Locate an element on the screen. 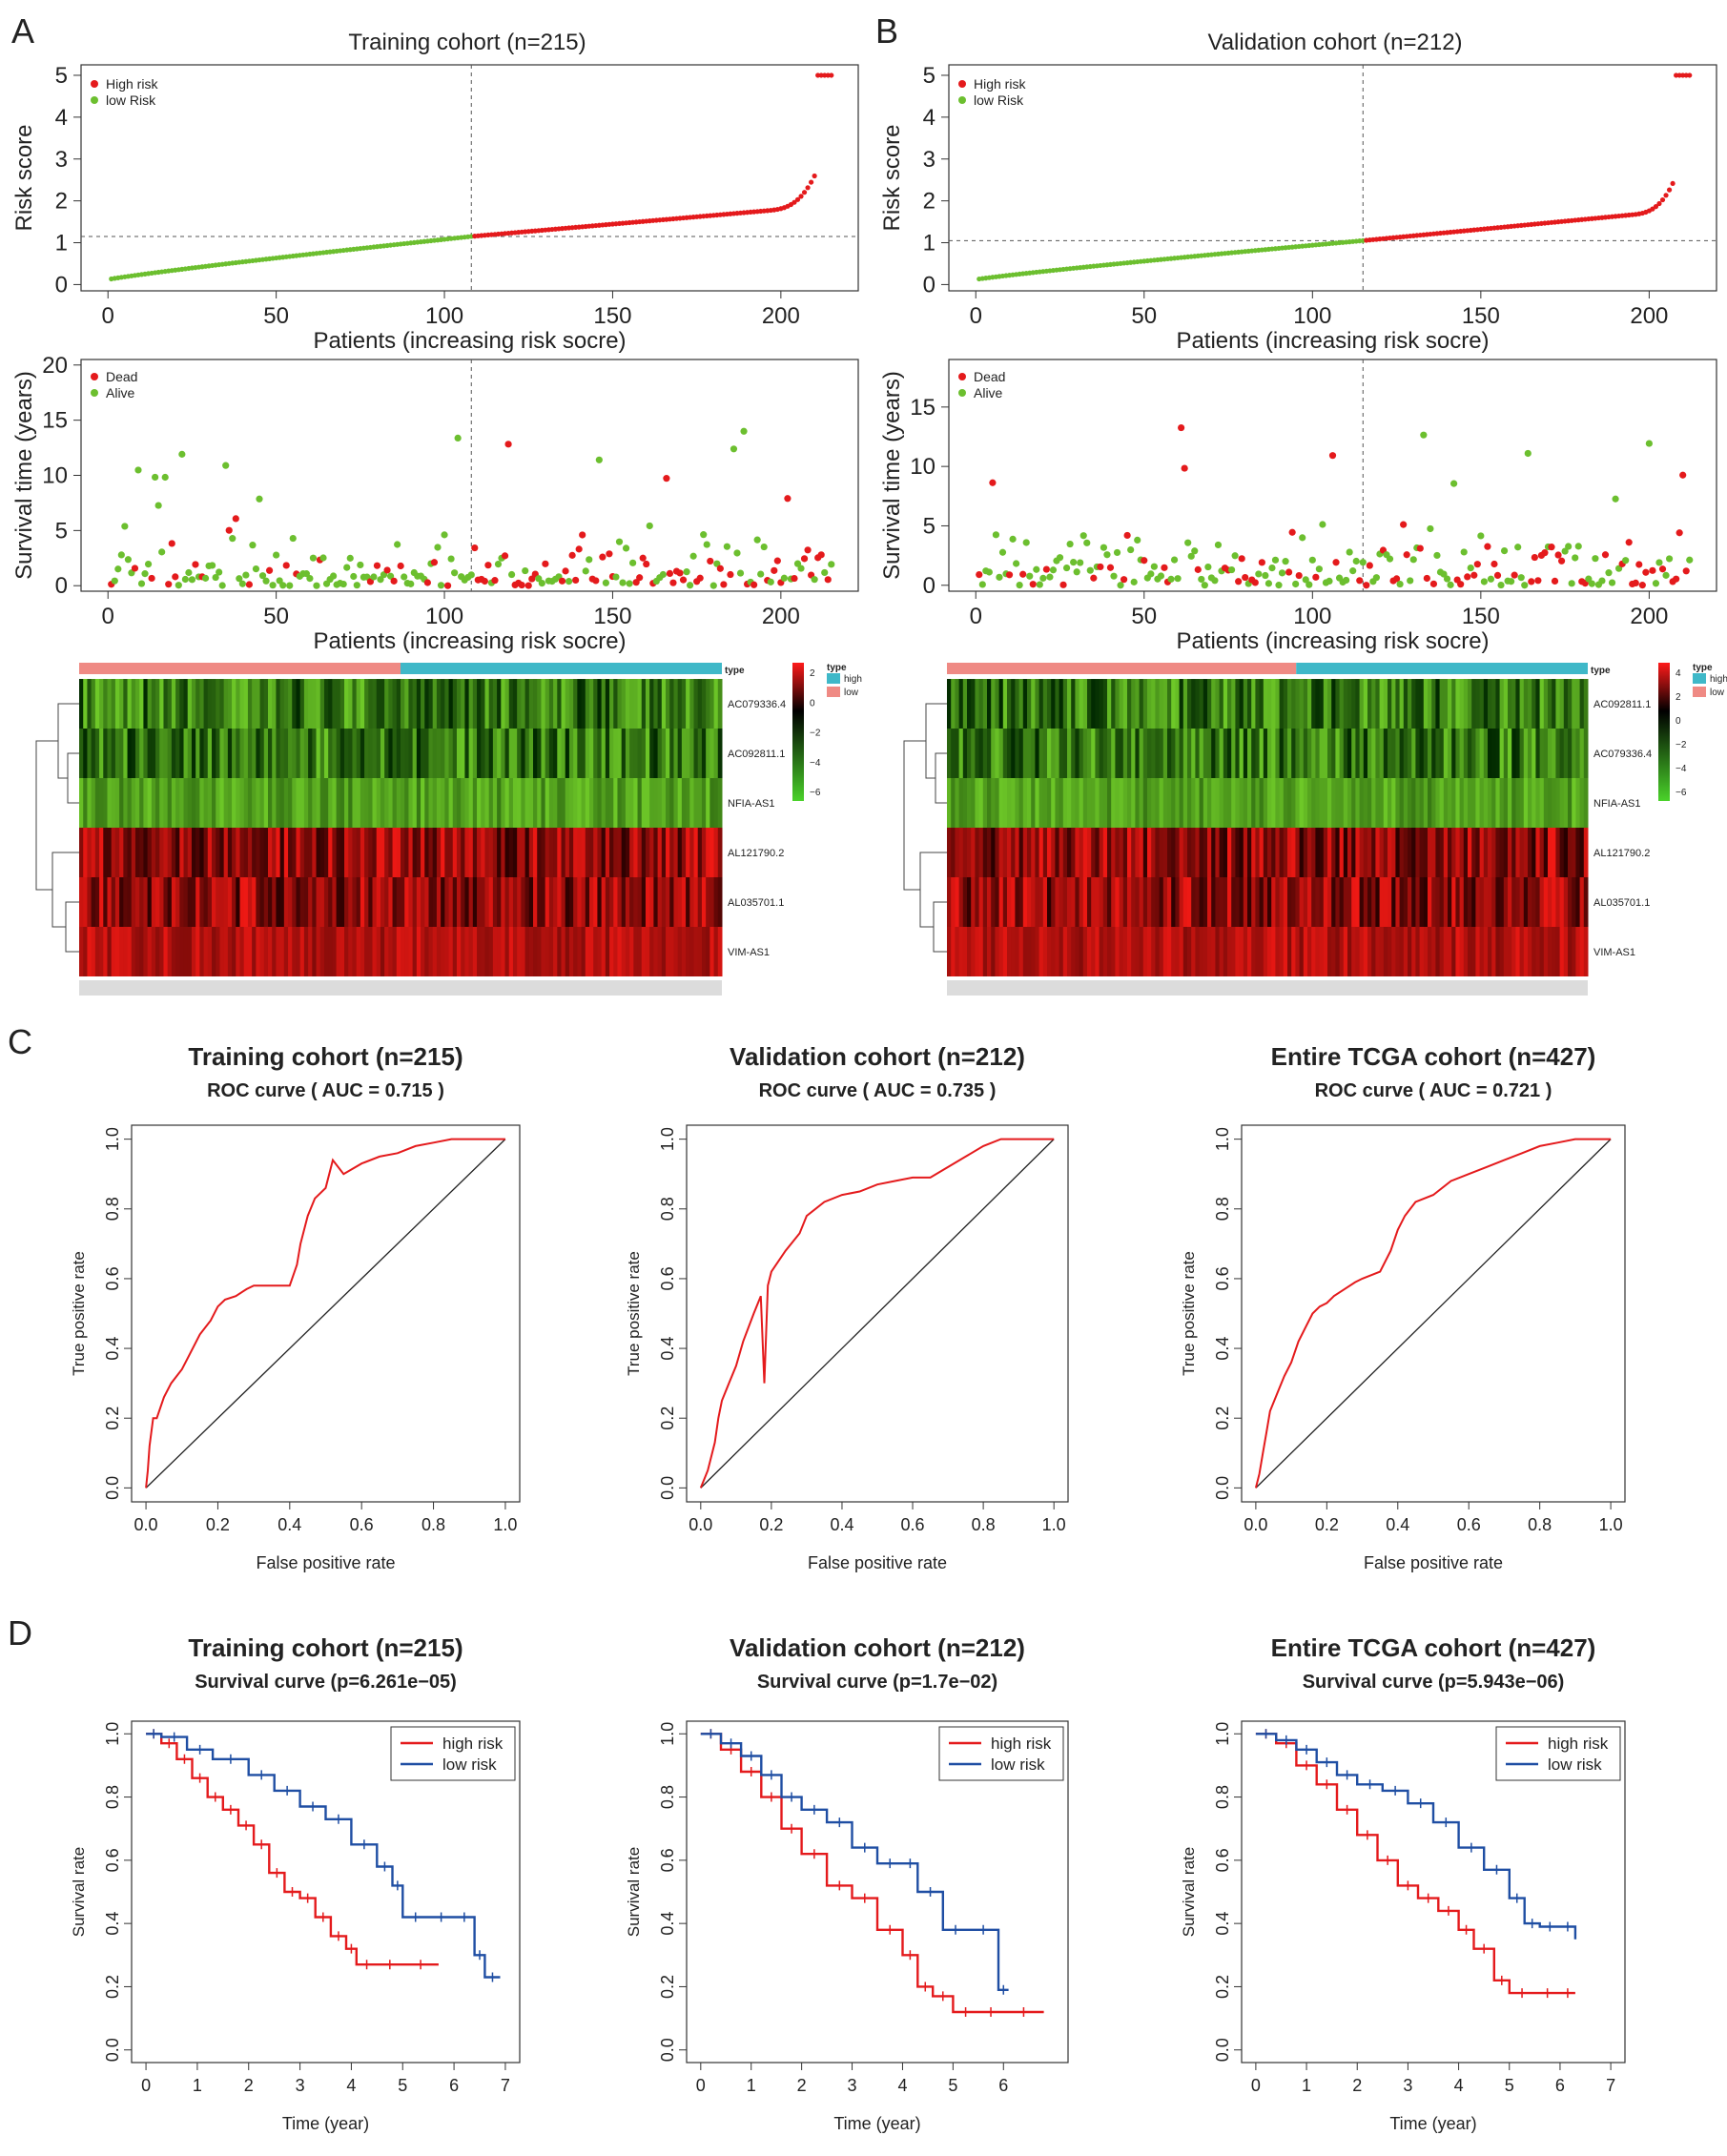 The width and height of the screenshot is (1727, 2156). risk-panel-b-surv-xtick-label: 0 is located at coordinates (976, 616).